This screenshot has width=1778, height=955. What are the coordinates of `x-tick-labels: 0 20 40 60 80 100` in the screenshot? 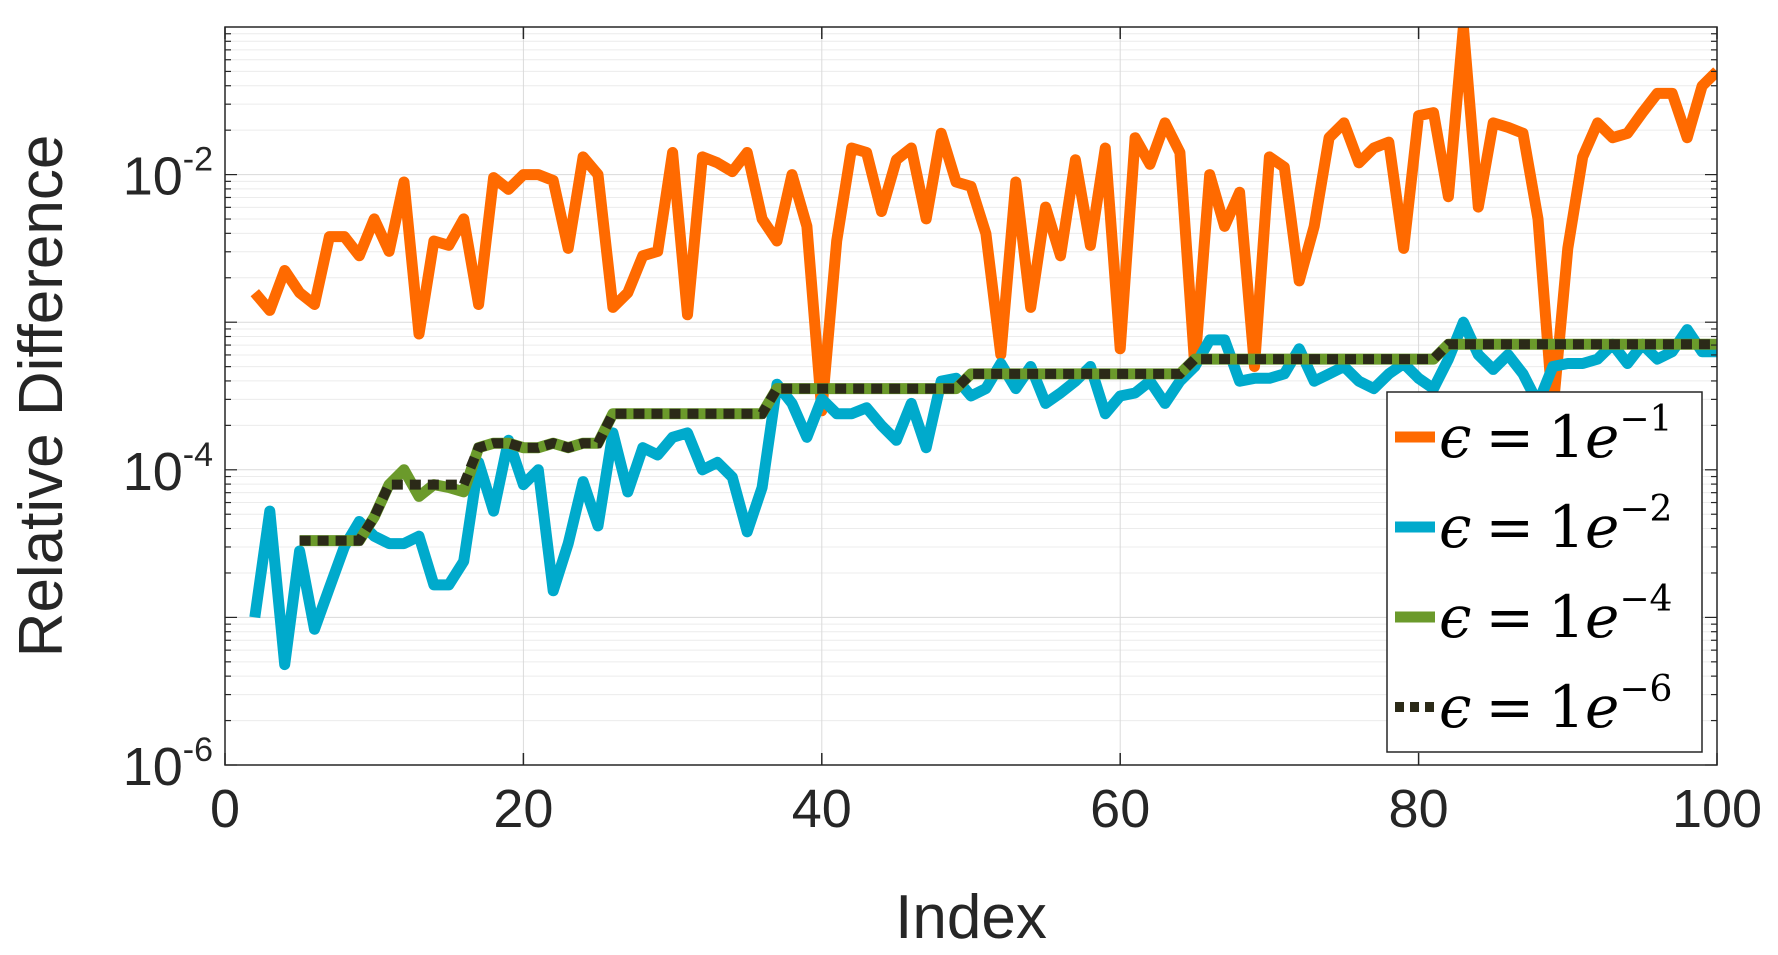 It's located at (986, 809).